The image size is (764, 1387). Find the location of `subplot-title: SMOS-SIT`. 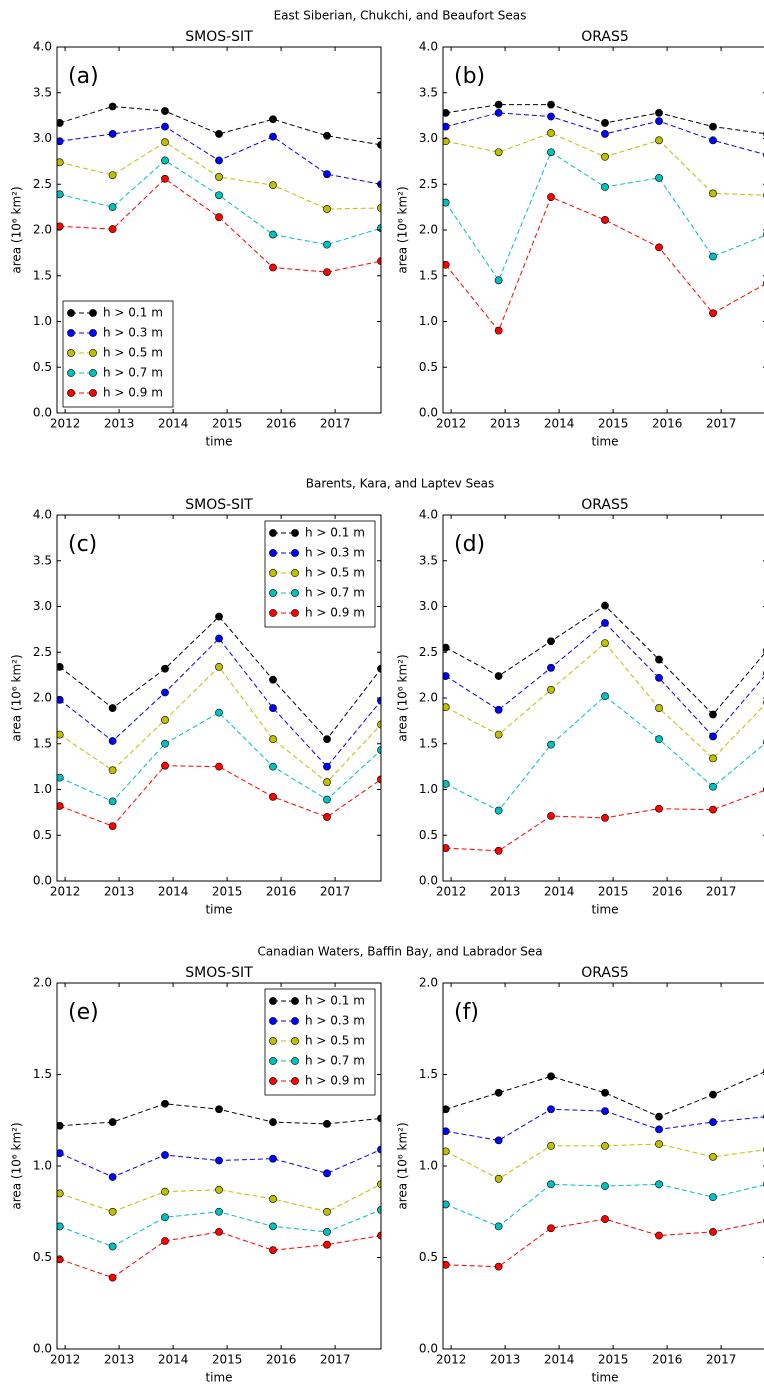

subplot-title: SMOS-SIT is located at coordinates (219, 505).